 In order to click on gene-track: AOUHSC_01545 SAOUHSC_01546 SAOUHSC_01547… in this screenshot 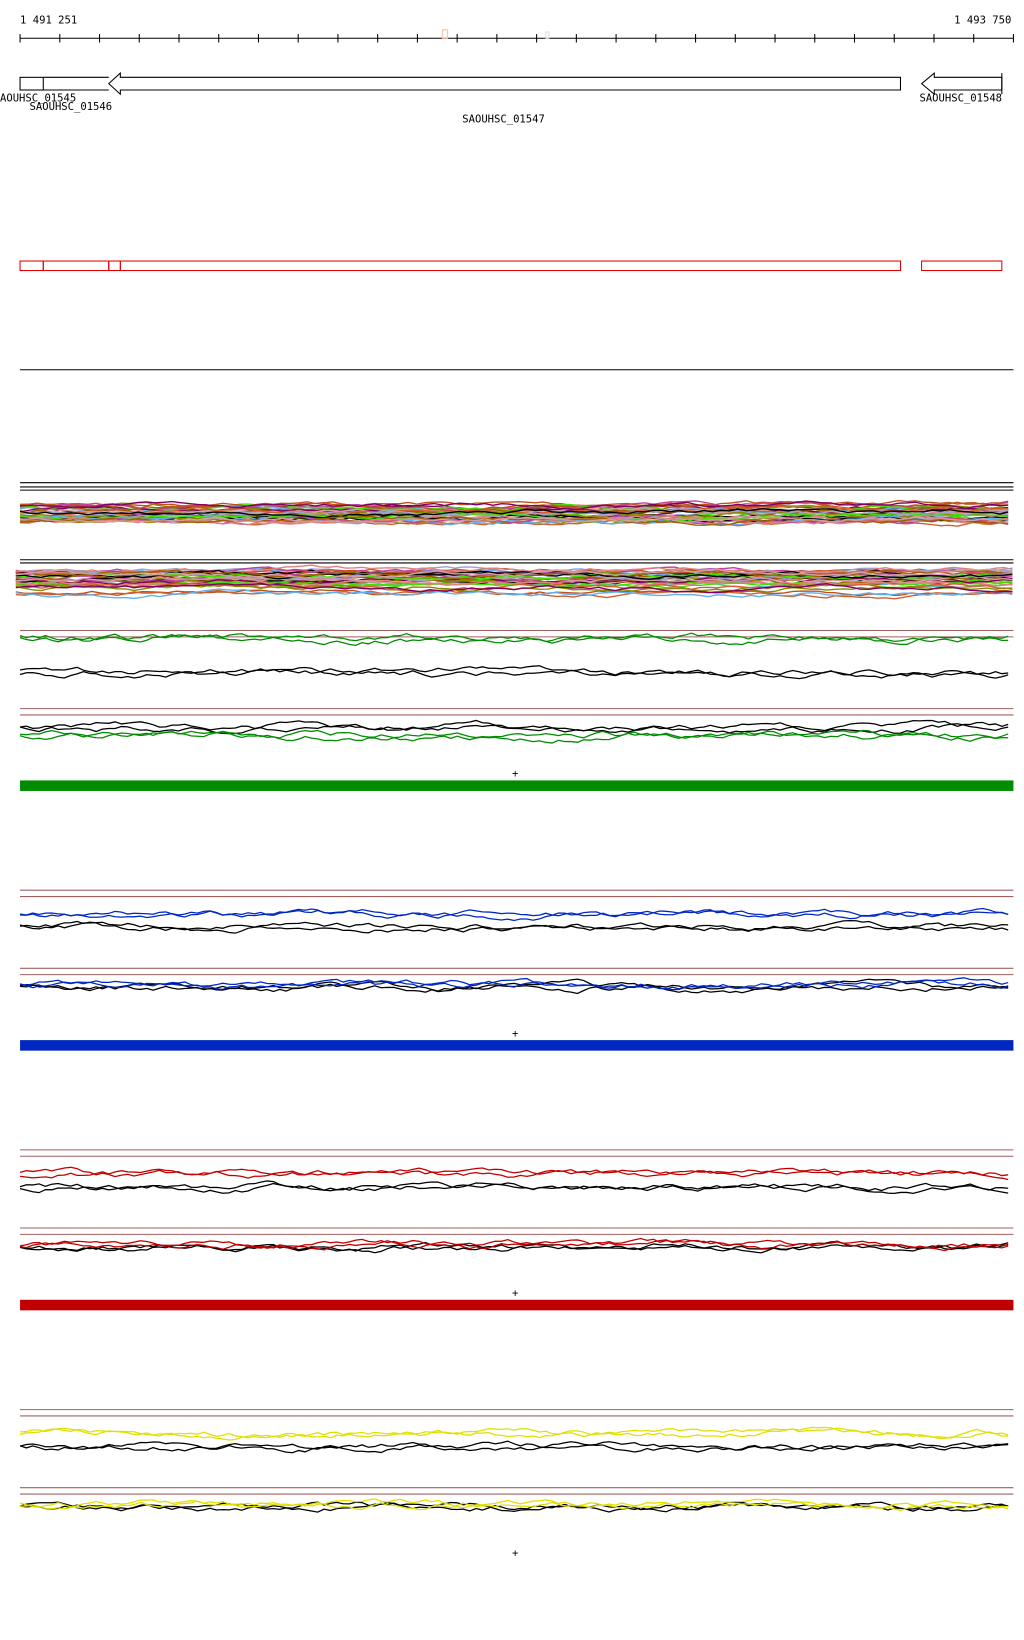, I will do `click(501, 98)`.